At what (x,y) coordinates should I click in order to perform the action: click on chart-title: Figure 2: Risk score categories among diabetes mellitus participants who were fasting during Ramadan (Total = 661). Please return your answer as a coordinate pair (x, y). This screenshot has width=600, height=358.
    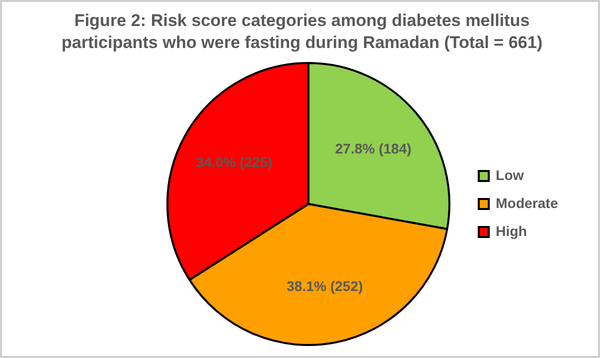
    Looking at the image, I should click on (302, 32).